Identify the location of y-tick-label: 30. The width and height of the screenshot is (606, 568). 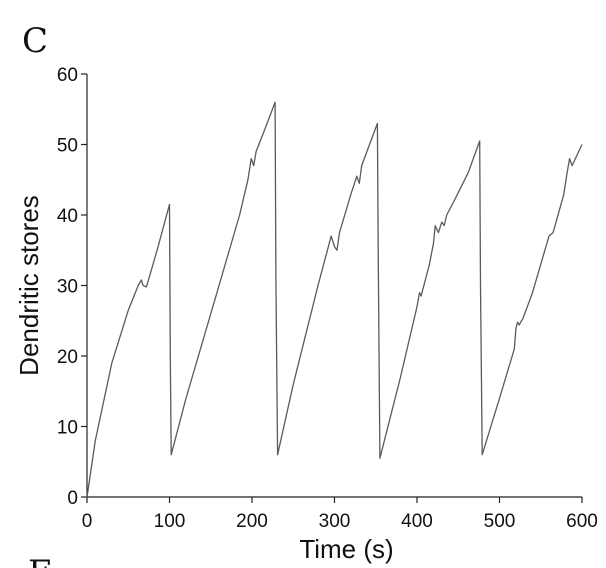
(67, 287).